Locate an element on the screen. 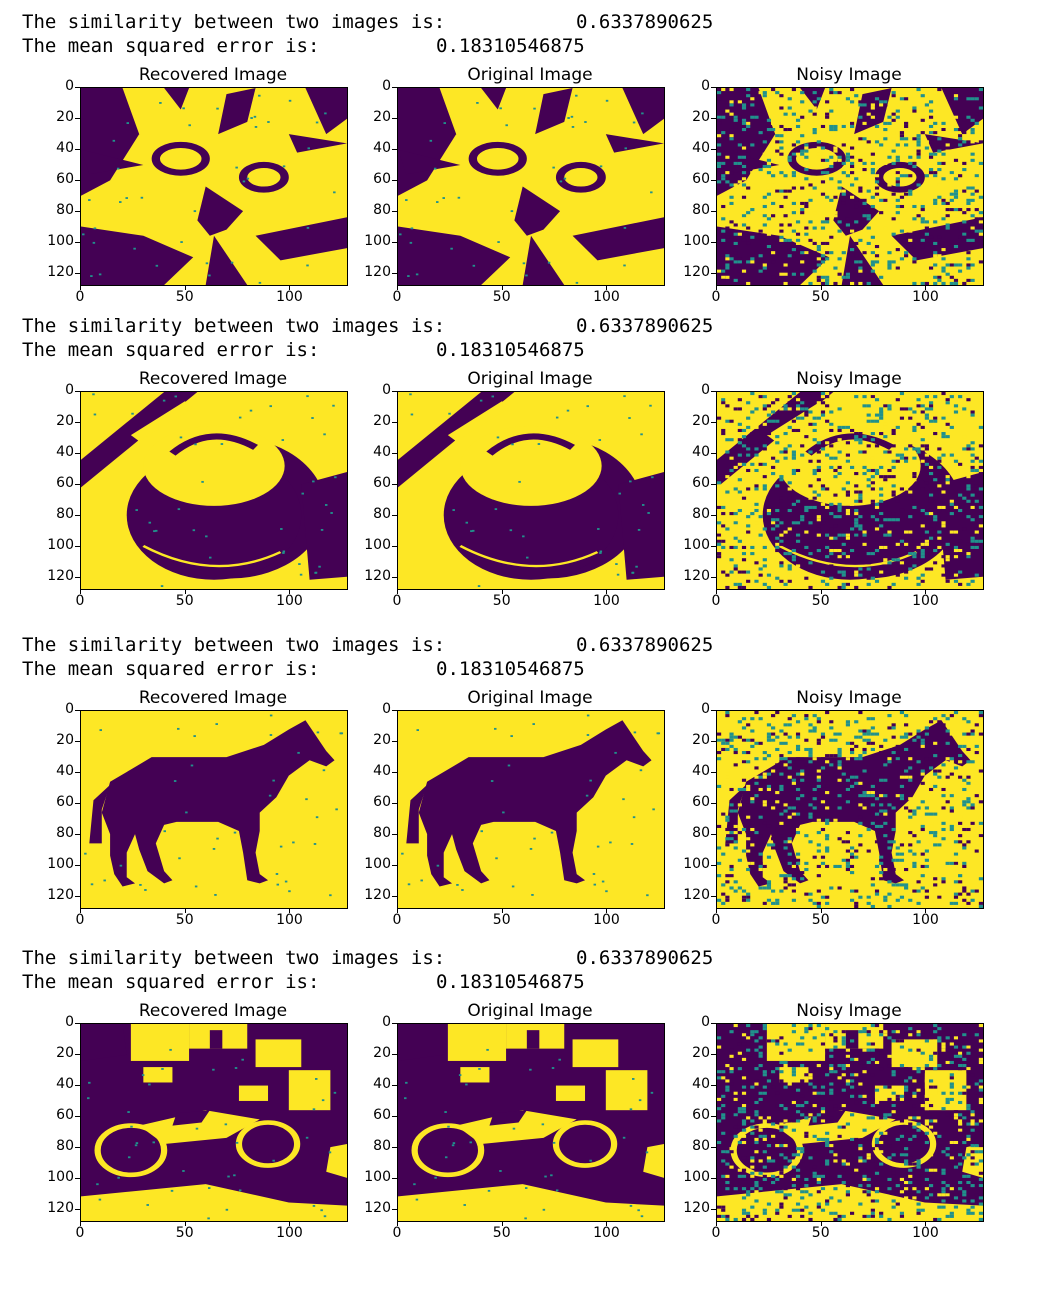 The image size is (1040, 1290). motorcycle-image-svg is located at coordinates (214, 1122).